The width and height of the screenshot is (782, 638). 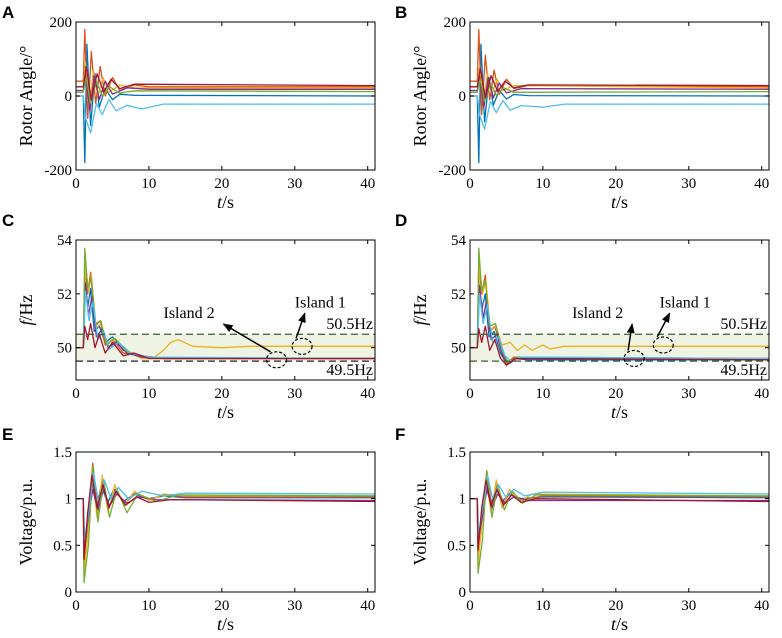 What do you see at coordinates (401, 12) in the screenshot?
I see `panel-letter: B` at bounding box center [401, 12].